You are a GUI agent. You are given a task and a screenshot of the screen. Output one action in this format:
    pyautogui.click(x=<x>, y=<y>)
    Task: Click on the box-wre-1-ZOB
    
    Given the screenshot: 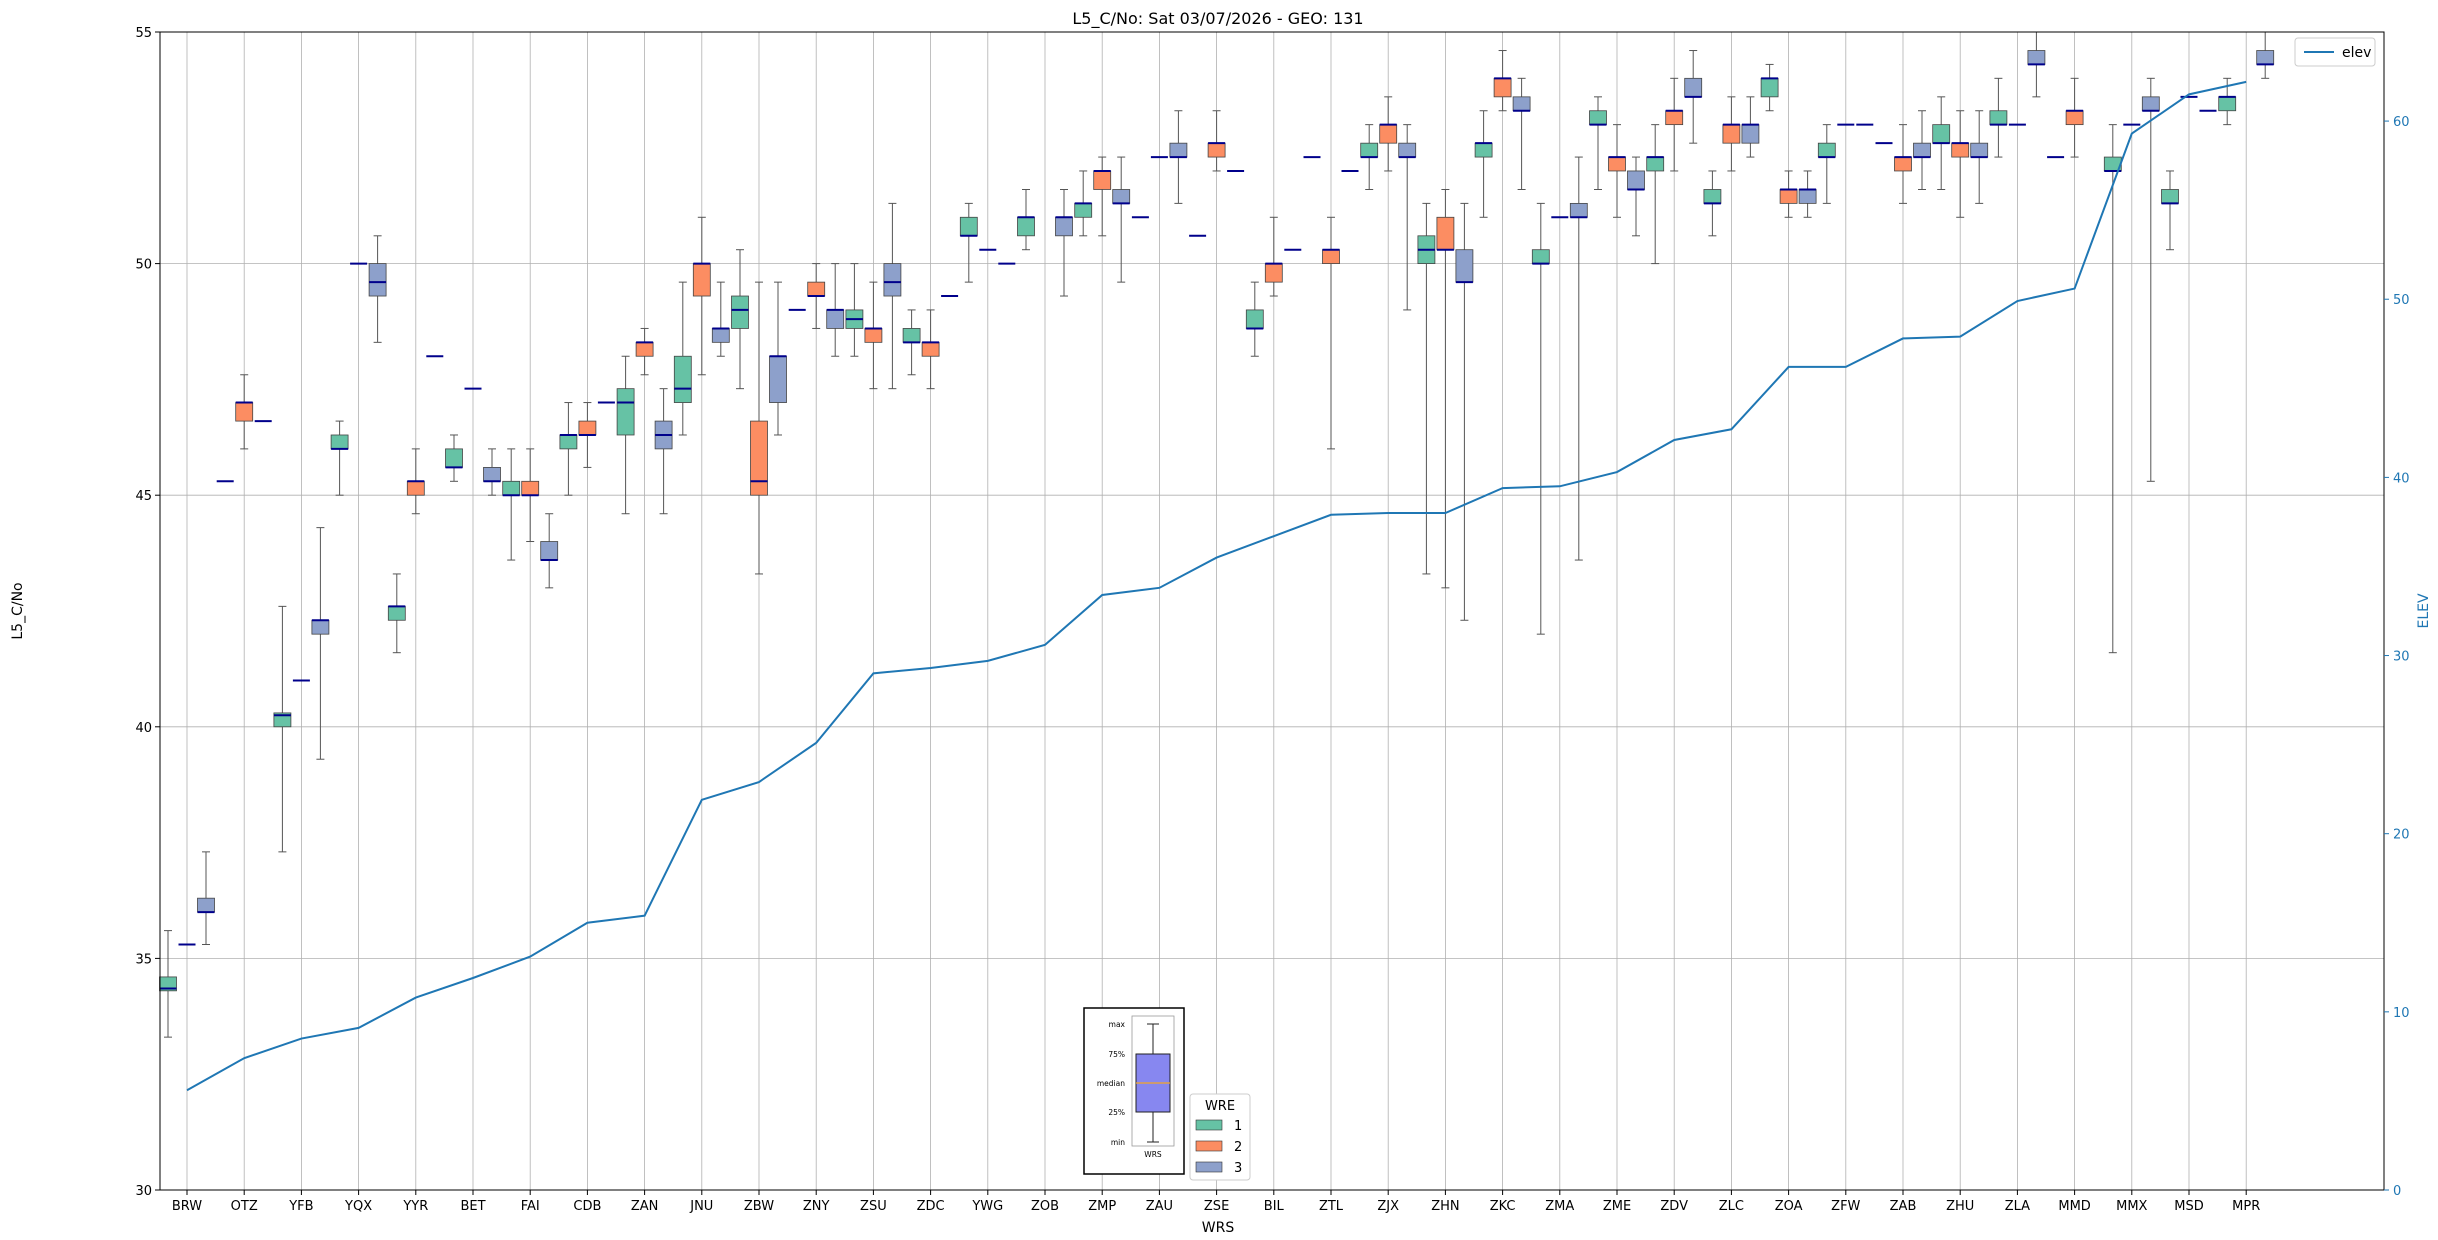 What is the action you would take?
    pyautogui.click(x=1026, y=219)
    